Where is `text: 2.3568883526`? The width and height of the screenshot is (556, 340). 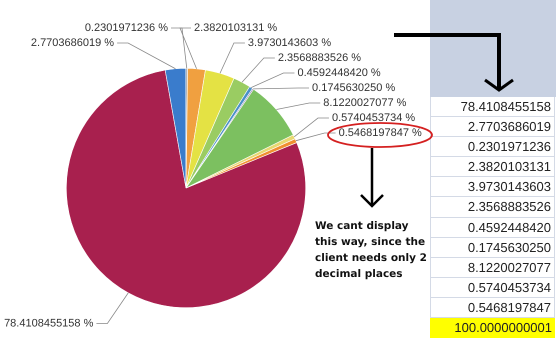 text: 2.3568883526 is located at coordinates (492, 207).